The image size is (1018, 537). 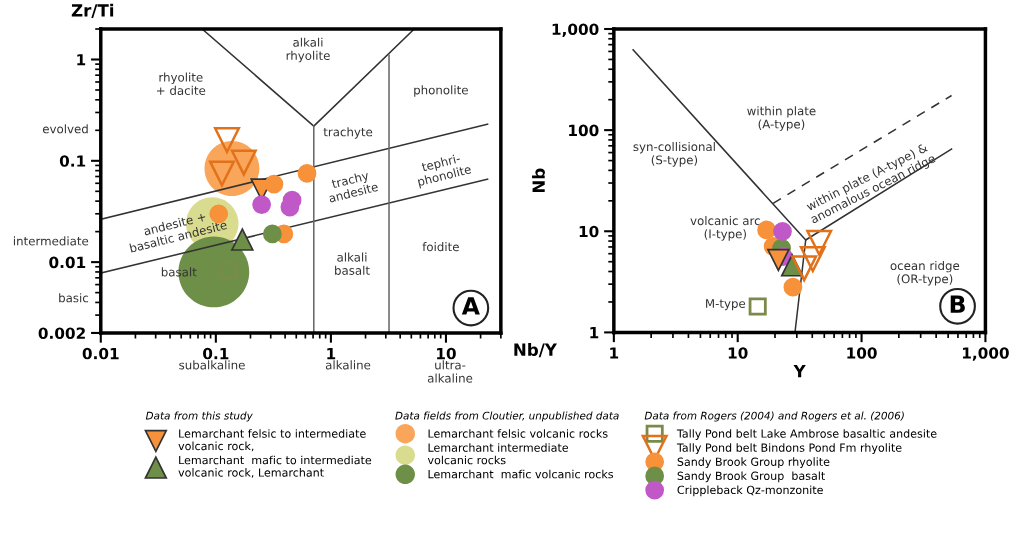 I want to click on x-tick-label: 0.01, so click(x=100, y=353).